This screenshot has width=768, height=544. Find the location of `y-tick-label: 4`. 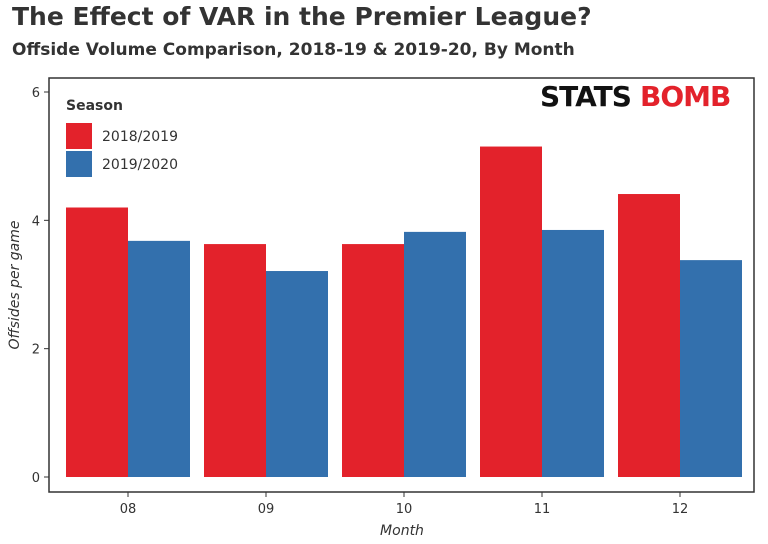

y-tick-label: 4 is located at coordinates (36, 221).